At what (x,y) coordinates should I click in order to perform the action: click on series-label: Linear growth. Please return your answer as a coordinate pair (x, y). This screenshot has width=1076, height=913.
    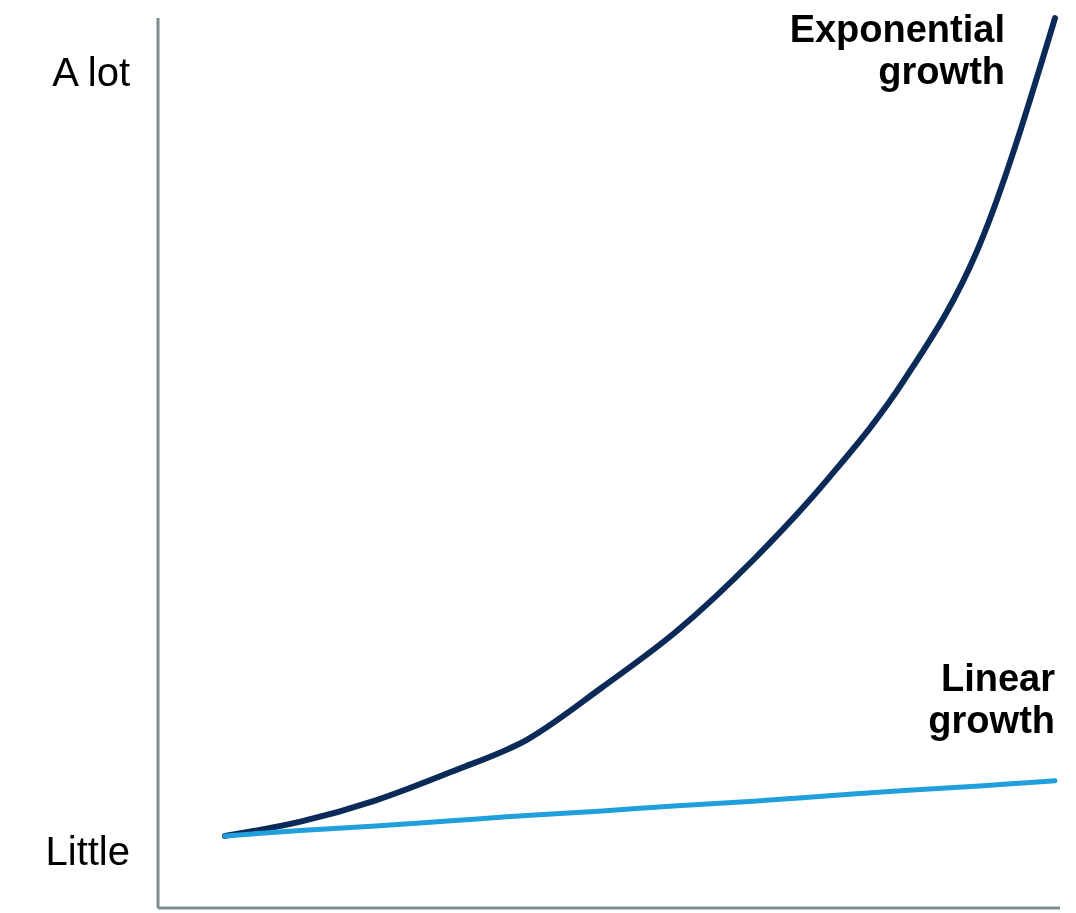
    Looking at the image, I should click on (992, 698).